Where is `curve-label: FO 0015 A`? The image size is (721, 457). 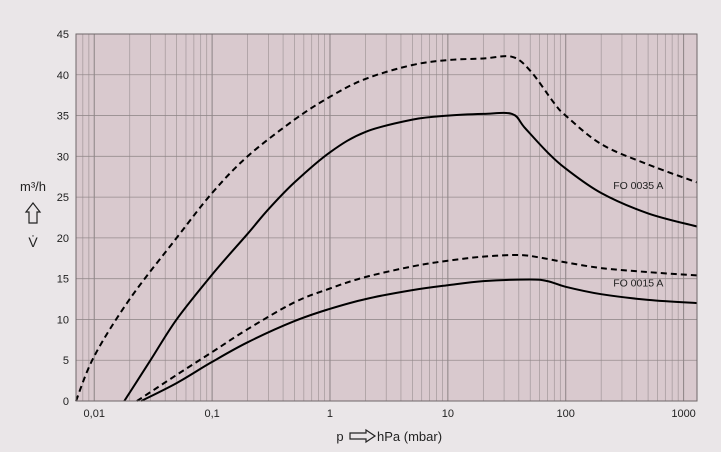 curve-label: FO 0015 A is located at coordinates (638, 284).